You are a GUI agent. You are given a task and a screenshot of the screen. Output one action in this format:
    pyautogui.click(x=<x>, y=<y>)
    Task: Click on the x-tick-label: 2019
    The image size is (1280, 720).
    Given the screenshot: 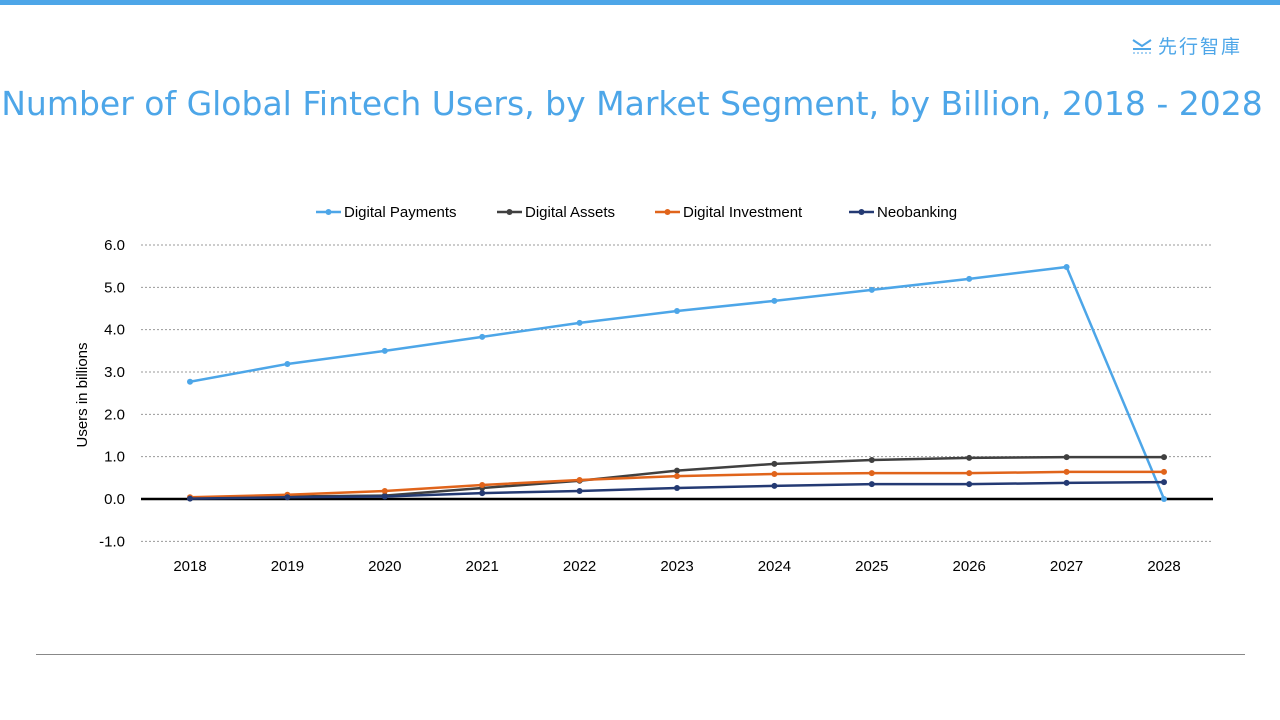 What is the action you would take?
    pyautogui.click(x=287, y=566)
    